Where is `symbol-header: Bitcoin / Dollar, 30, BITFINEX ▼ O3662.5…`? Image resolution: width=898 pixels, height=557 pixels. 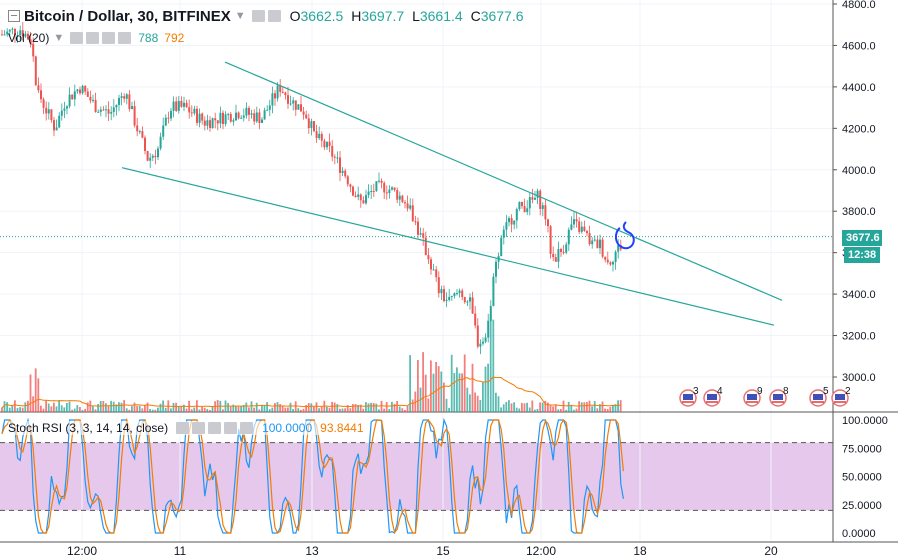
symbol-header: Bitcoin / Dollar, 30, BITFINEX ▼ O3662.5… is located at coordinates (264, 16).